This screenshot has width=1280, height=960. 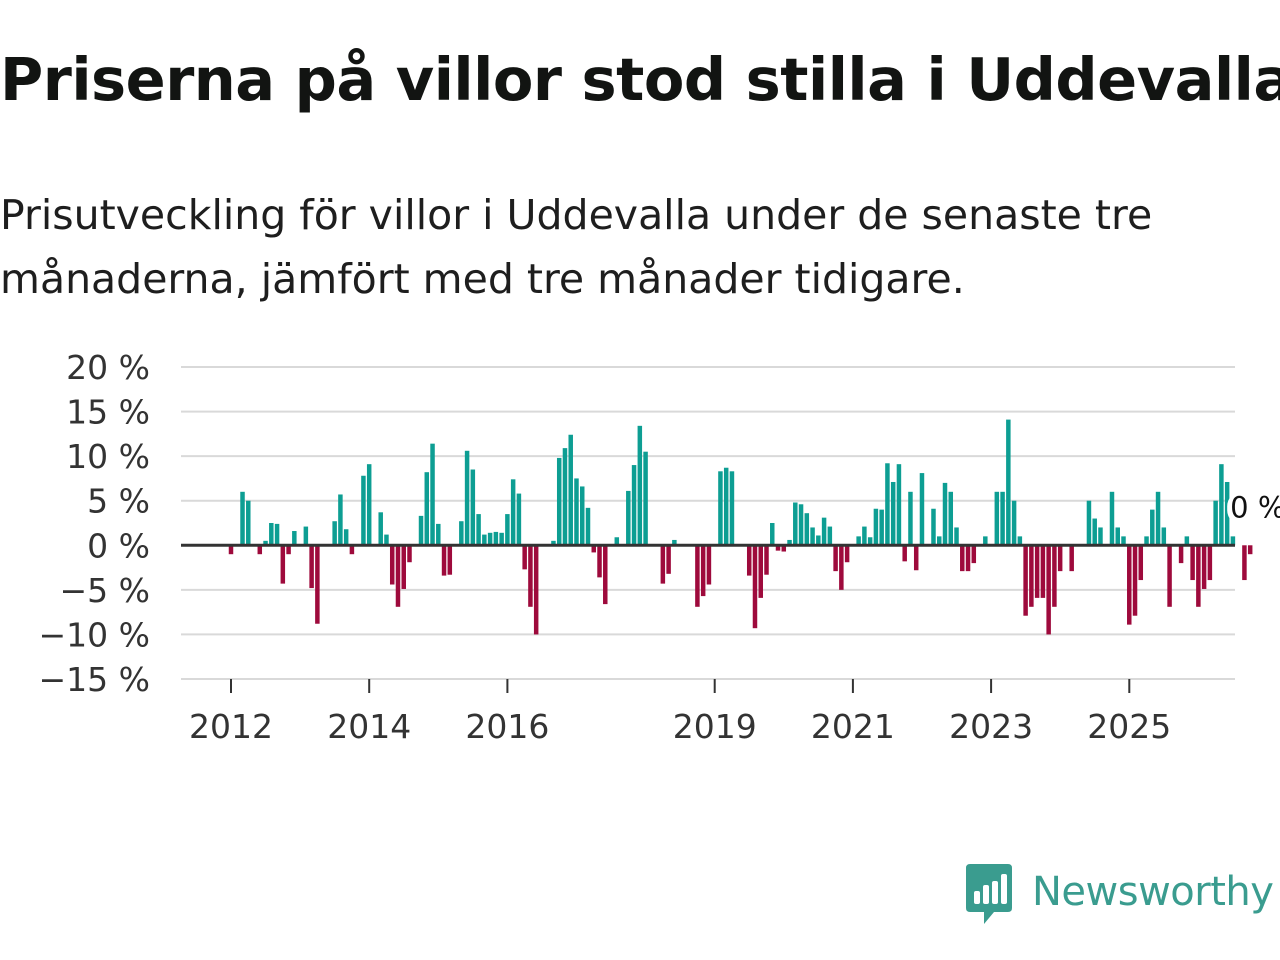 I want to click on y-tick-label: 5 %, so click(x=118, y=501).